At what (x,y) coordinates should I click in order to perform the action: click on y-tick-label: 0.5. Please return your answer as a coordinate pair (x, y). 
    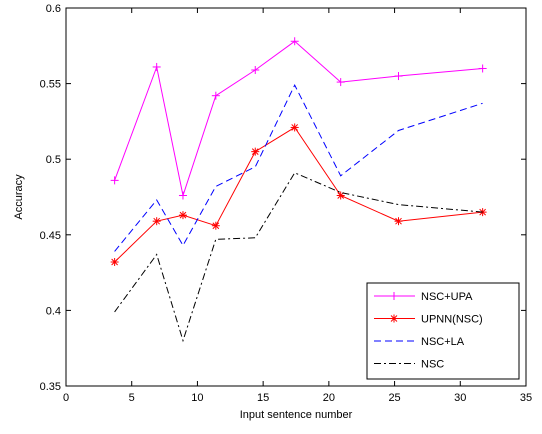
    Looking at the image, I should click on (53, 160).